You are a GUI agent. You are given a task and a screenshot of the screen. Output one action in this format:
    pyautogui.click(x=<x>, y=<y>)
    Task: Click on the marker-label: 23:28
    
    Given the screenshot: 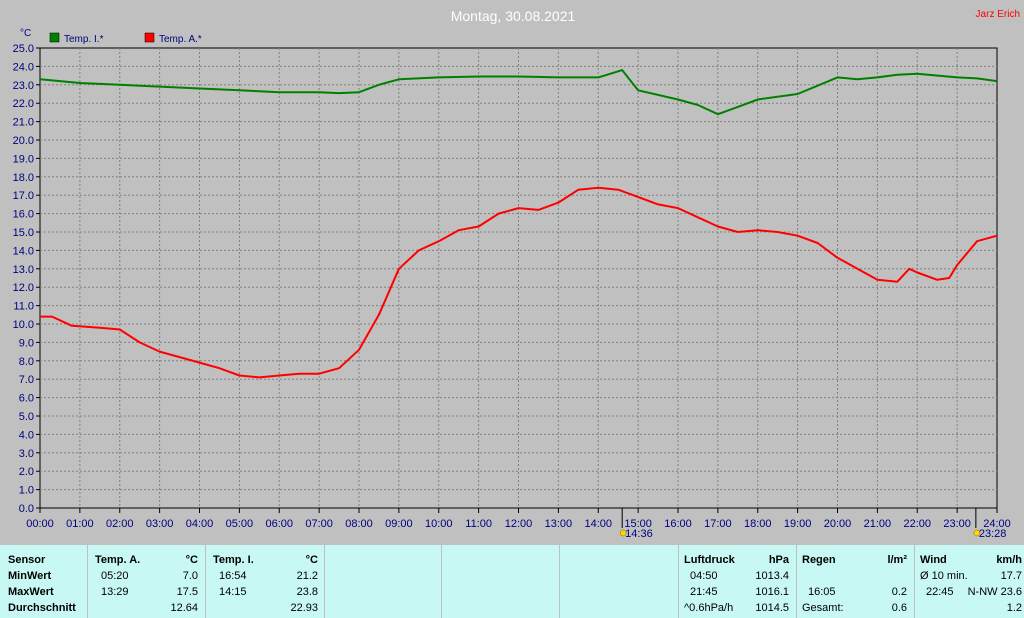 What is the action you would take?
    pyautogui.click(x=993, y=534)
    